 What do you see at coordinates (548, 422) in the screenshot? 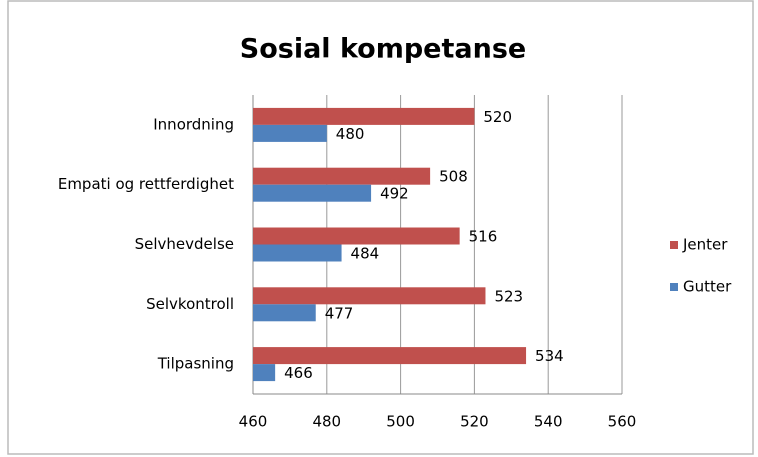
I see `x-tick-label: 540` at bounding box center [548, 422].